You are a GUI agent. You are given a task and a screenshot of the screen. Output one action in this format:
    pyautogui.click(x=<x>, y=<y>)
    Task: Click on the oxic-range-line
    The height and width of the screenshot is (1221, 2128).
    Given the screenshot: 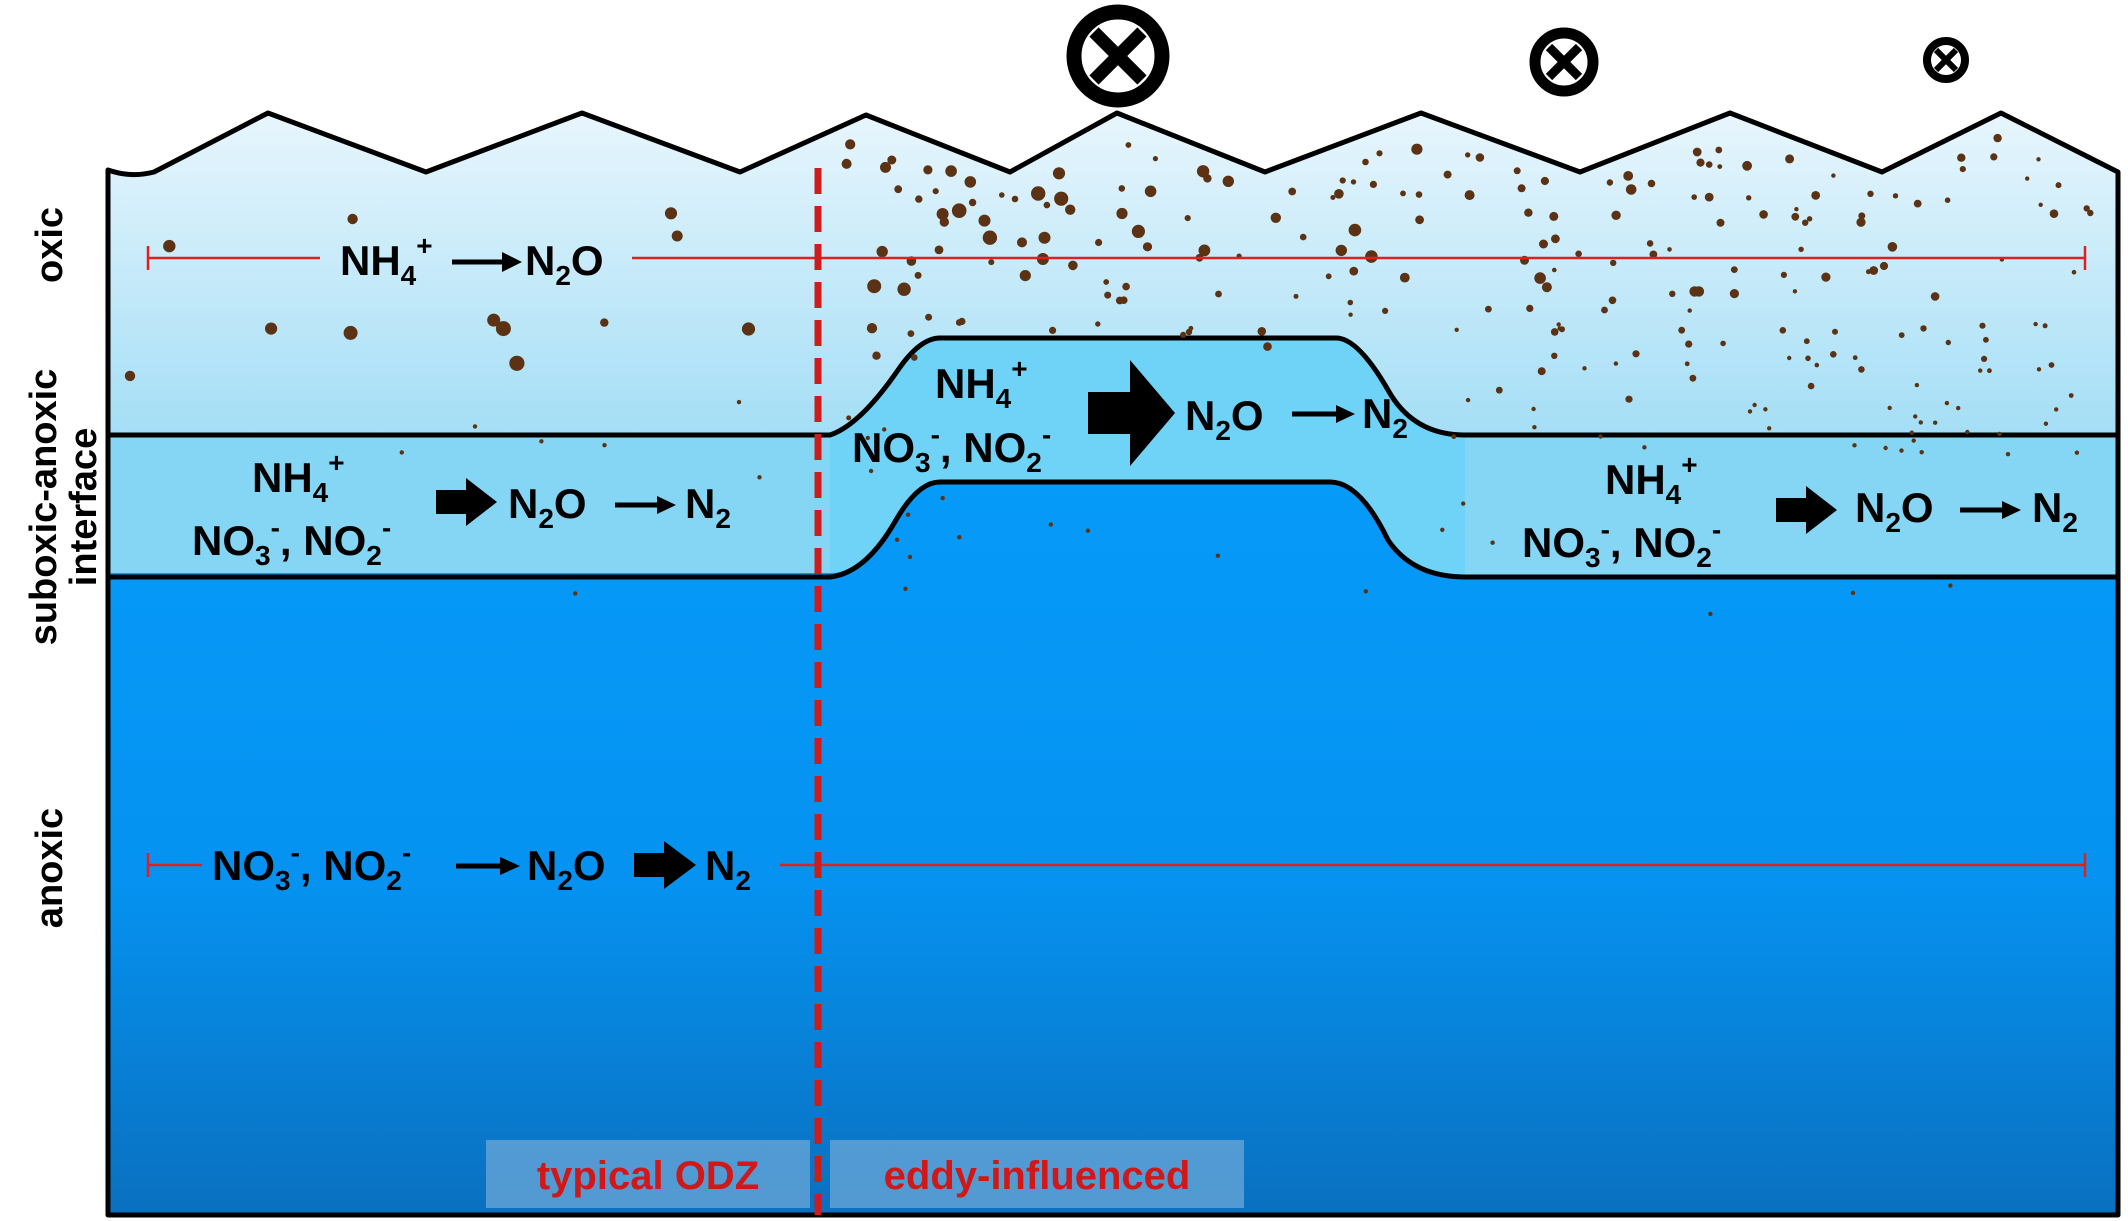 What is the action you would take?
    pyautogui.click(x=1116, y=258)
    